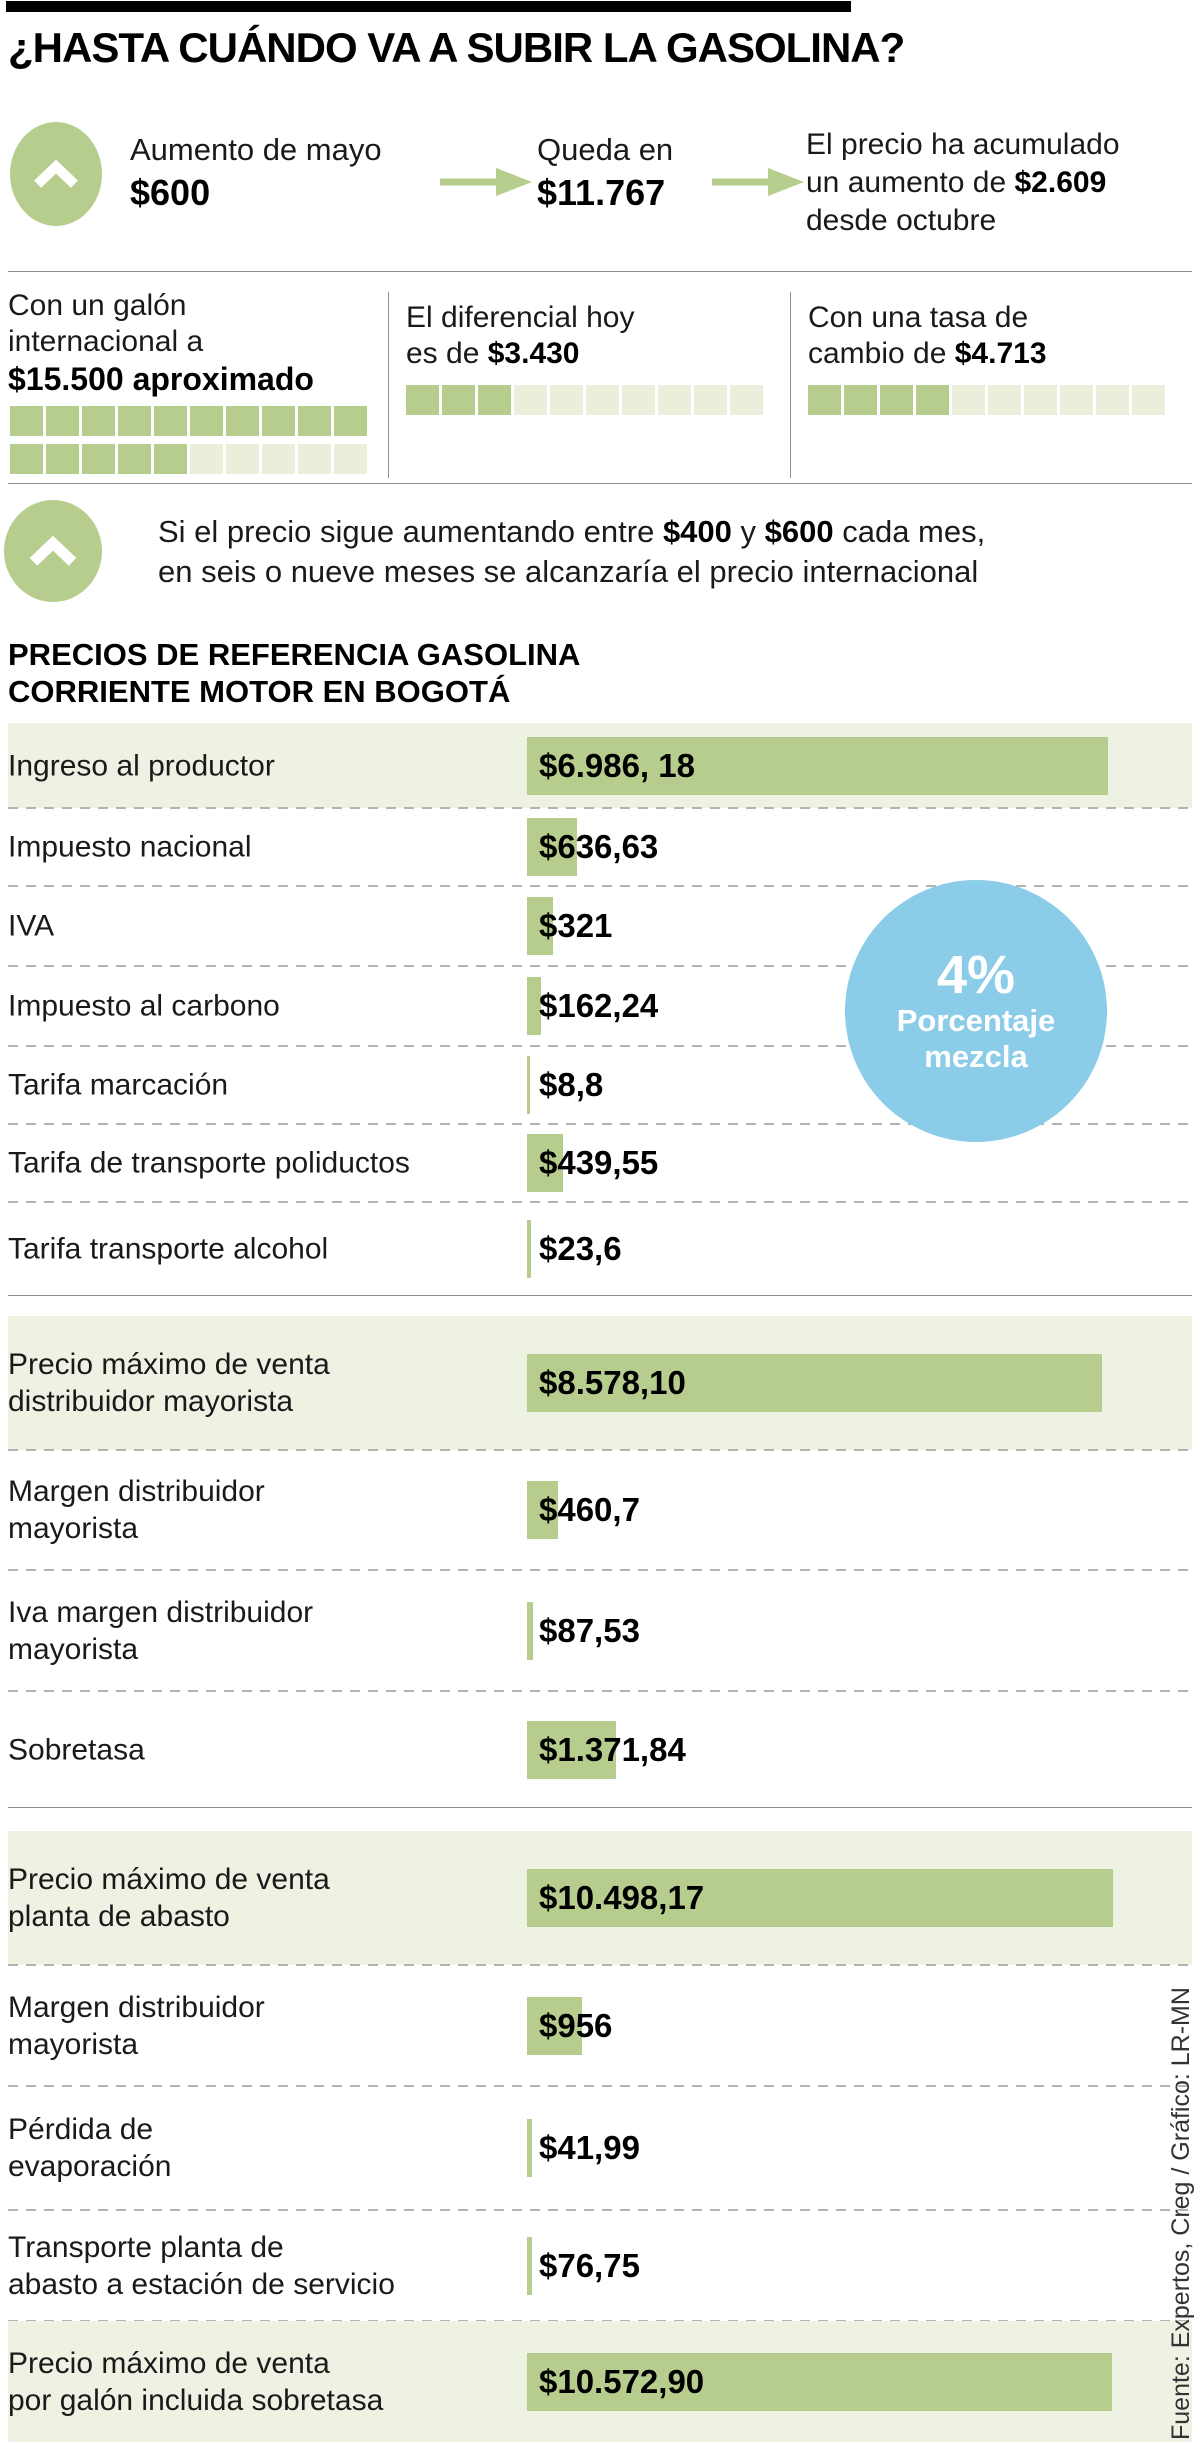 This screenshot has width=1200, height=2444. What do you see at coordinates (758, 182) in the screenshot?
I see `right-arrow-icon` at bounding box center [758, 182].